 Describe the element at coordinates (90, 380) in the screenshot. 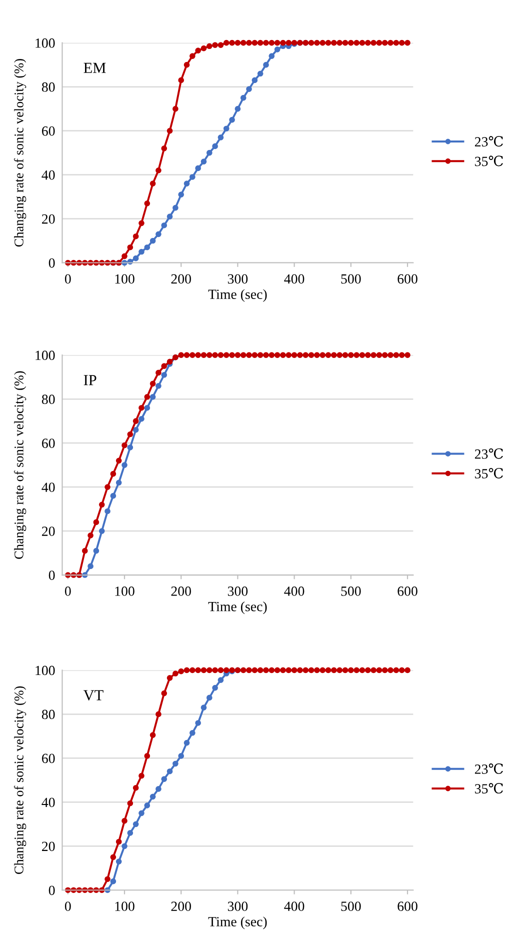

I see `annotation: IP` at that location.